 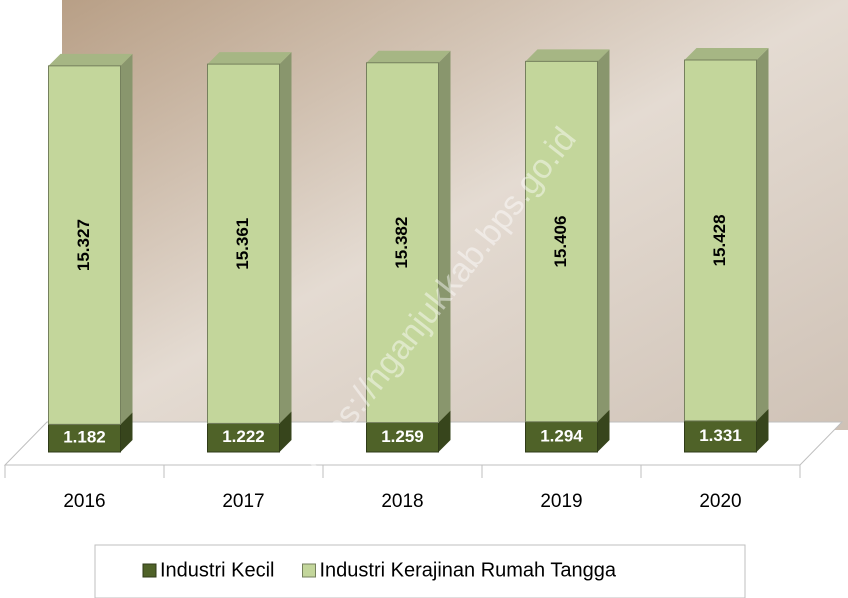 I want to click on legend-label: Industri Kerajinan Rumah Tangga, so click(x=468, y=570).